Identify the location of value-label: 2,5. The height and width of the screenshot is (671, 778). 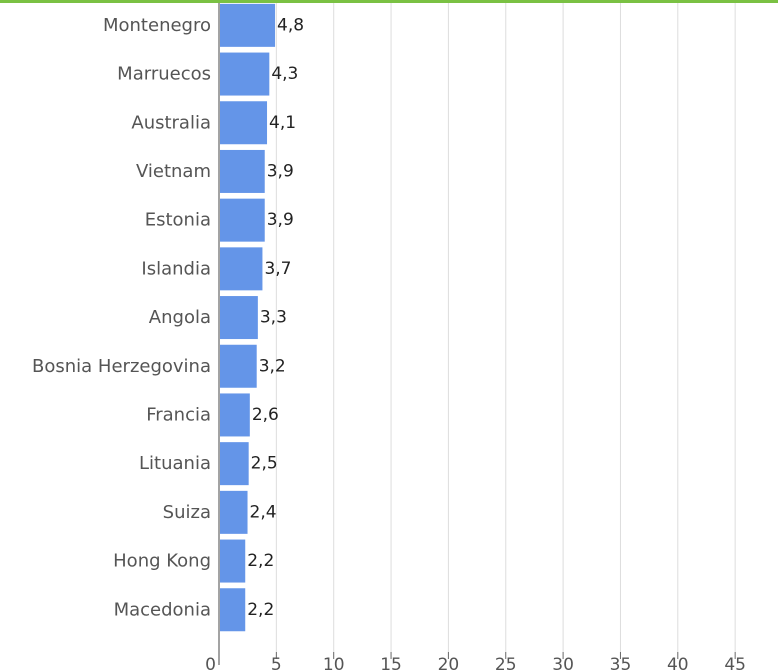
(264, 464).